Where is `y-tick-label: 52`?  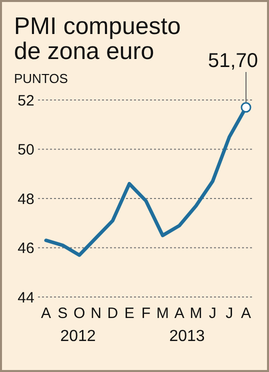
y-tick-label: 52 is located at coordinates (26, 101).